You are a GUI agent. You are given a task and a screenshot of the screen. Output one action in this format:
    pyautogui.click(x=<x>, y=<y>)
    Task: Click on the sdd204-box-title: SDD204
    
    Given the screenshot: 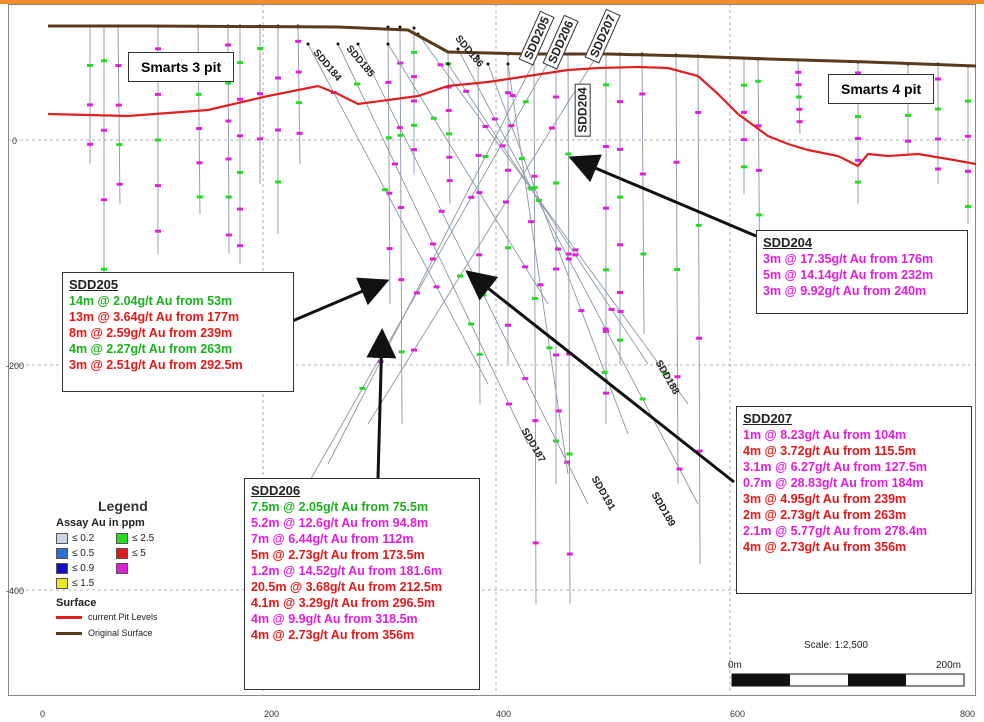 What is the action you would take?
    pyautogui.click(x=788, y=242)
    